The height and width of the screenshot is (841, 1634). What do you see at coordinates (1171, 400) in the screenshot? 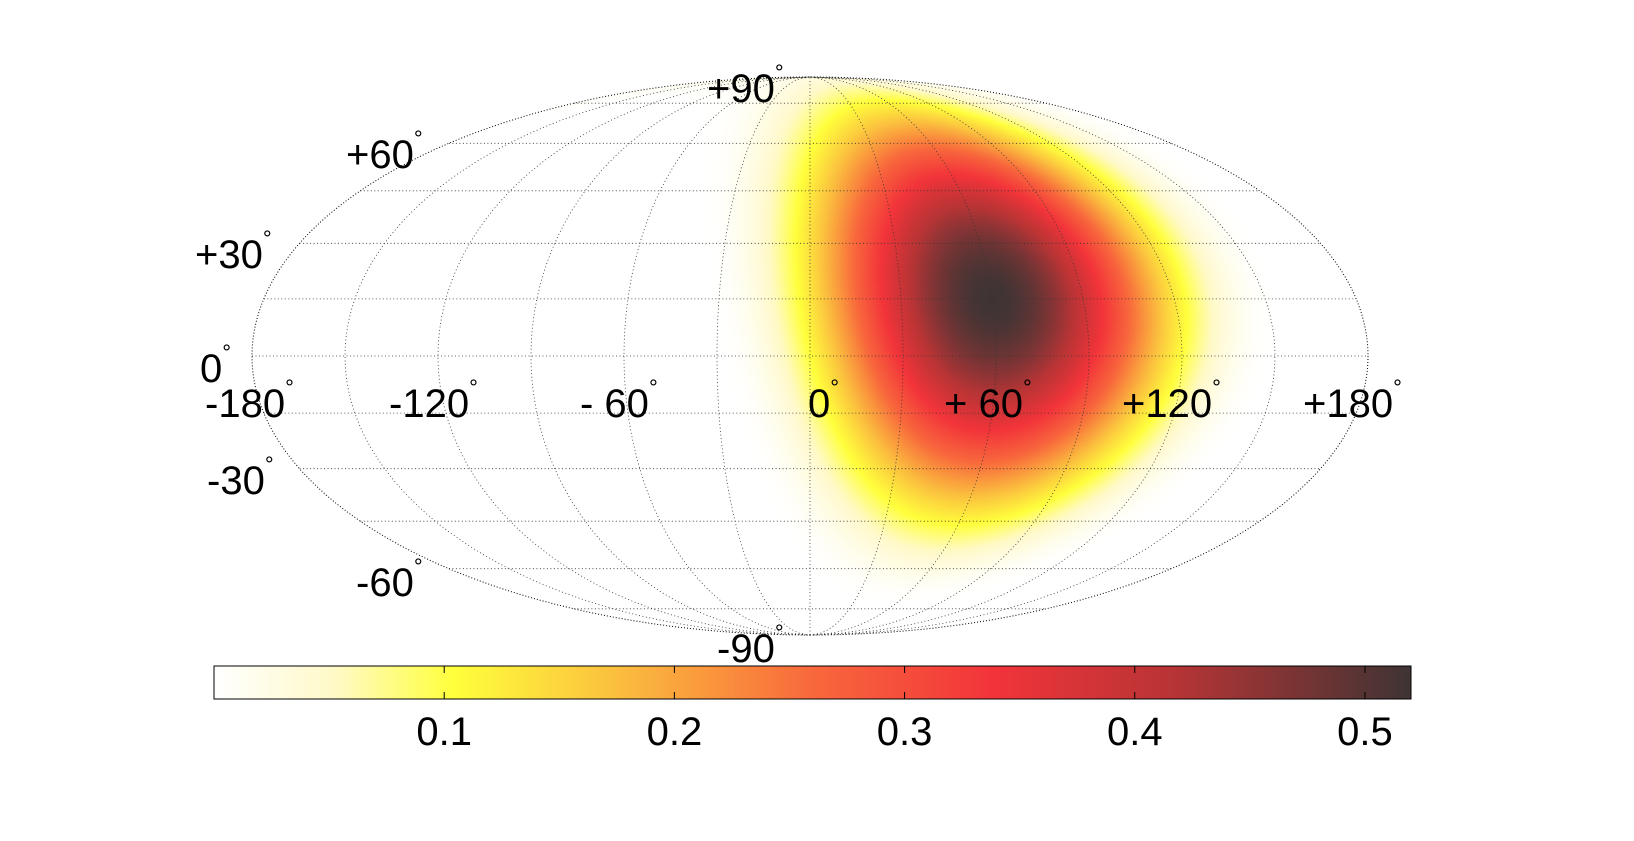
I see `longitude-label: +120°` at bounding box center [1171, 400].